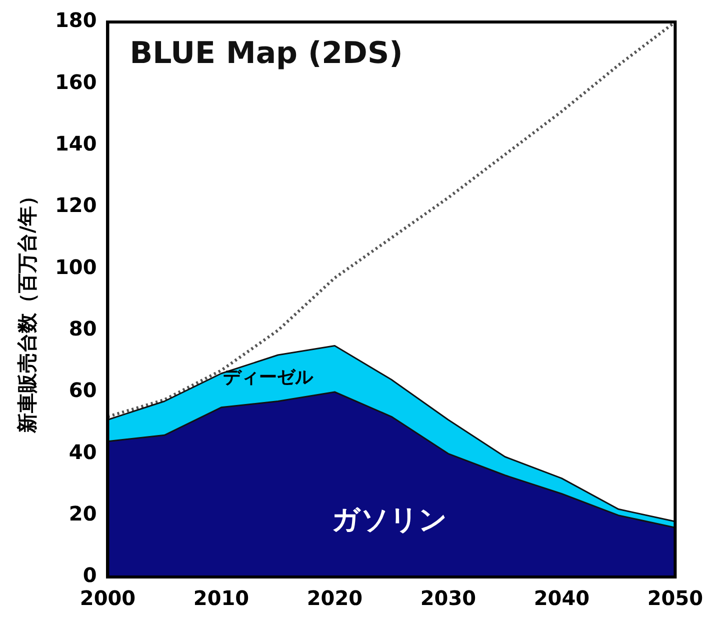 This screenshot has height=619, width=706. I want to click on text: BLUE Map (2DS), so click(266, 53).